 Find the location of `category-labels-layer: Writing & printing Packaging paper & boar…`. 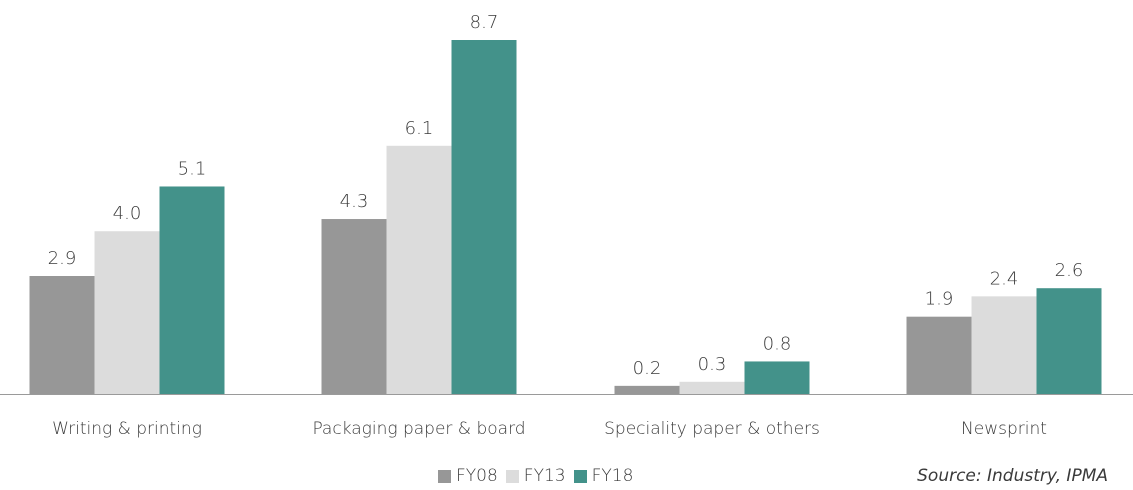

category-labels-layer: Writing & printing Packaging paper & boar… is located at coordinates (549, 429).